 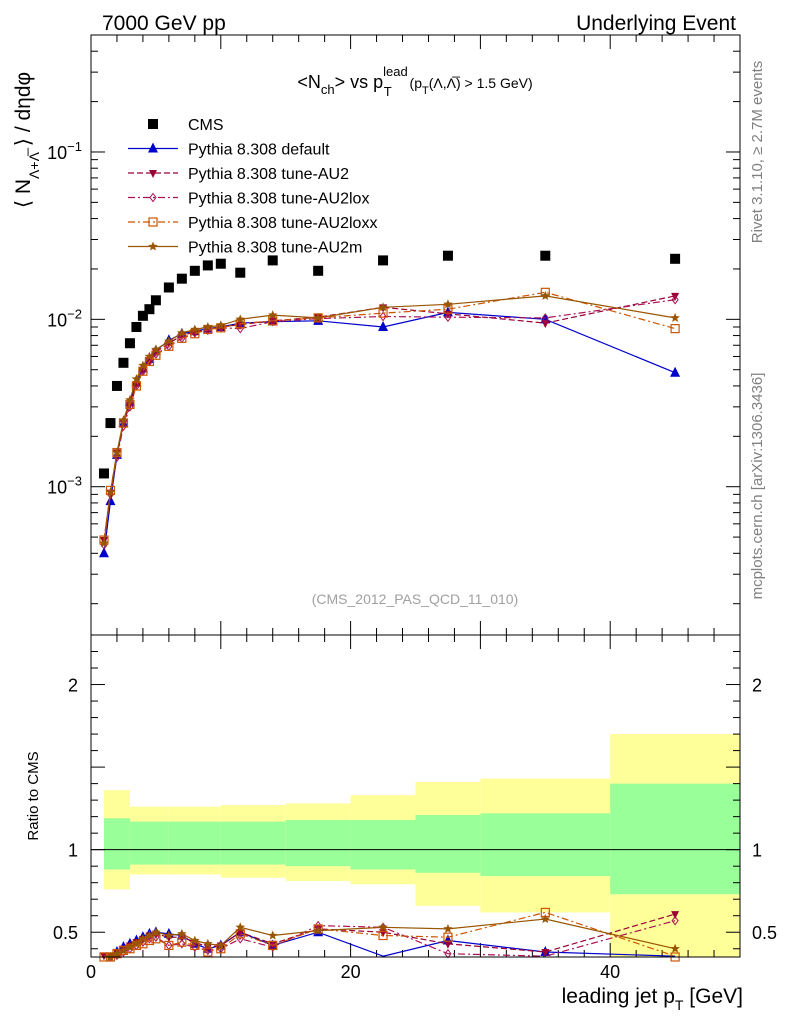 What do you see at coordinates (153, 147) in the screenshot?
I see `legend-marker-pythia-8-308-default` at bounding box center [153, 147].